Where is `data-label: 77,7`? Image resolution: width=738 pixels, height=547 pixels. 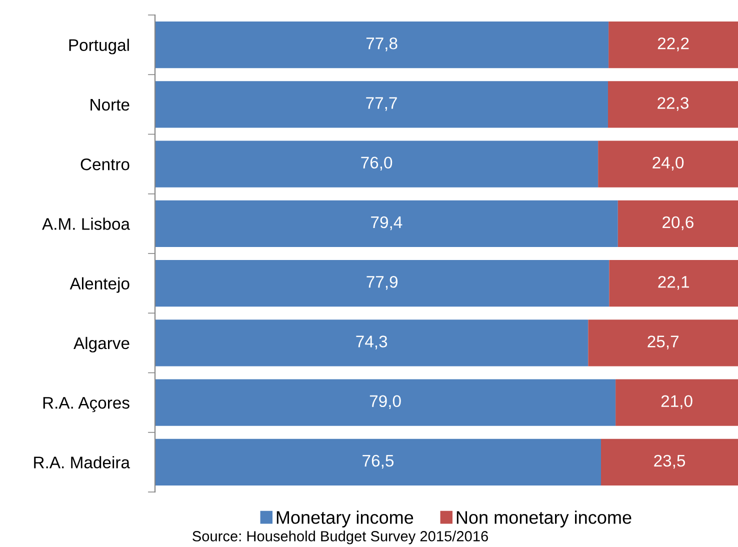 data-label: 77,7 is located at coordinates (381, 104).